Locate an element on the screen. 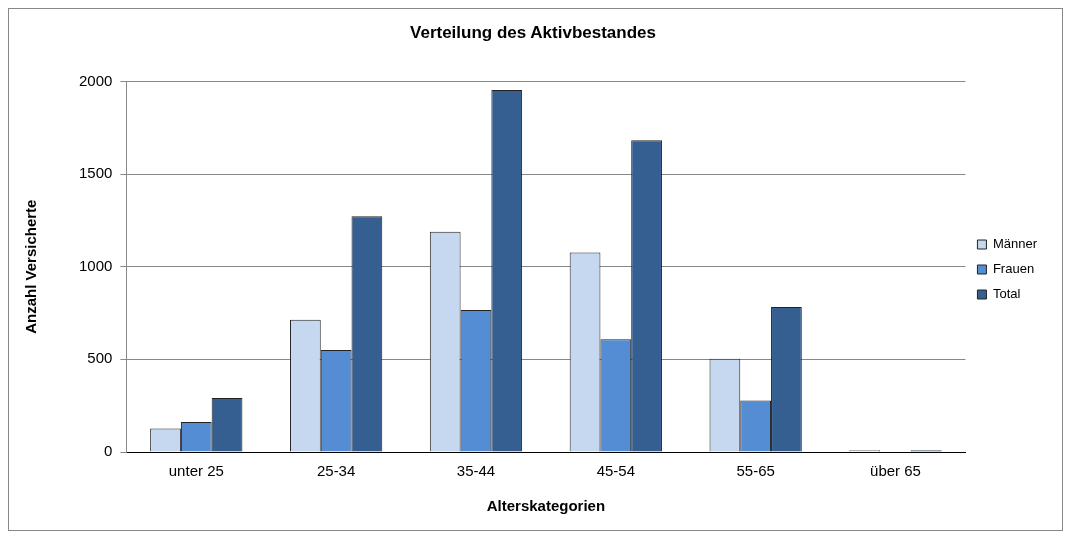 The height and width of the screenshot is (537, 1069). y-tick-label: 0 is located at coordinates (108, 451).